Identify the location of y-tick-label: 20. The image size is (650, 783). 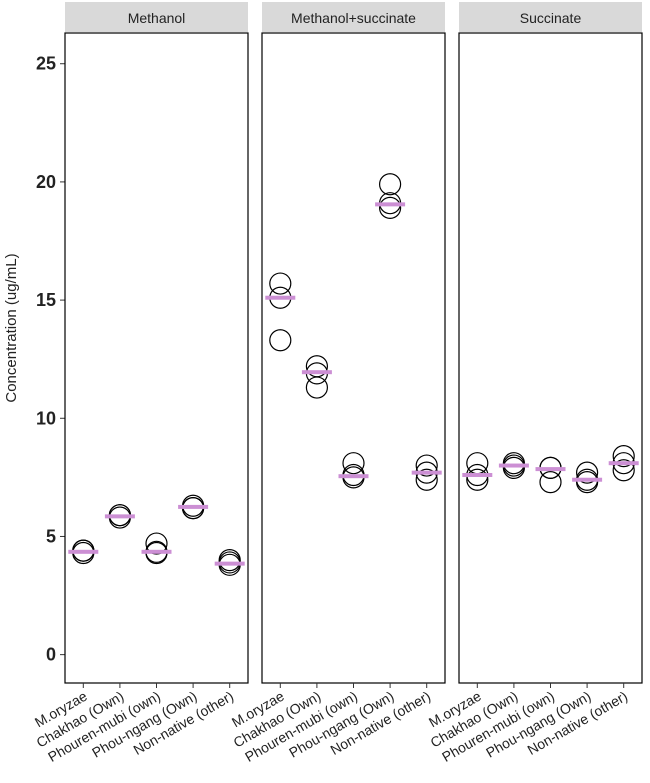
(46, 182).